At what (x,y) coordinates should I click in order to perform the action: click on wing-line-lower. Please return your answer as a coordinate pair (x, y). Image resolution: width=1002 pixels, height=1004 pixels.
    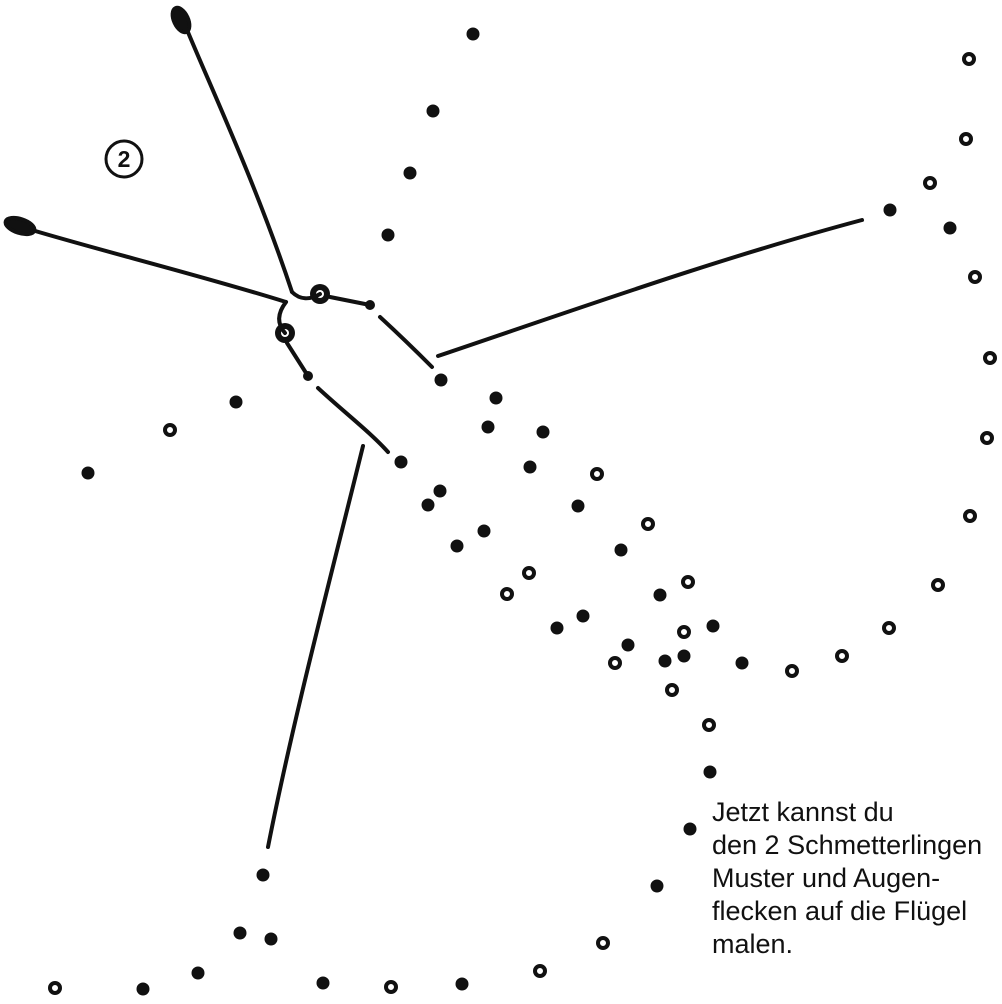
    Looking at the image, I should click on (315, 646).